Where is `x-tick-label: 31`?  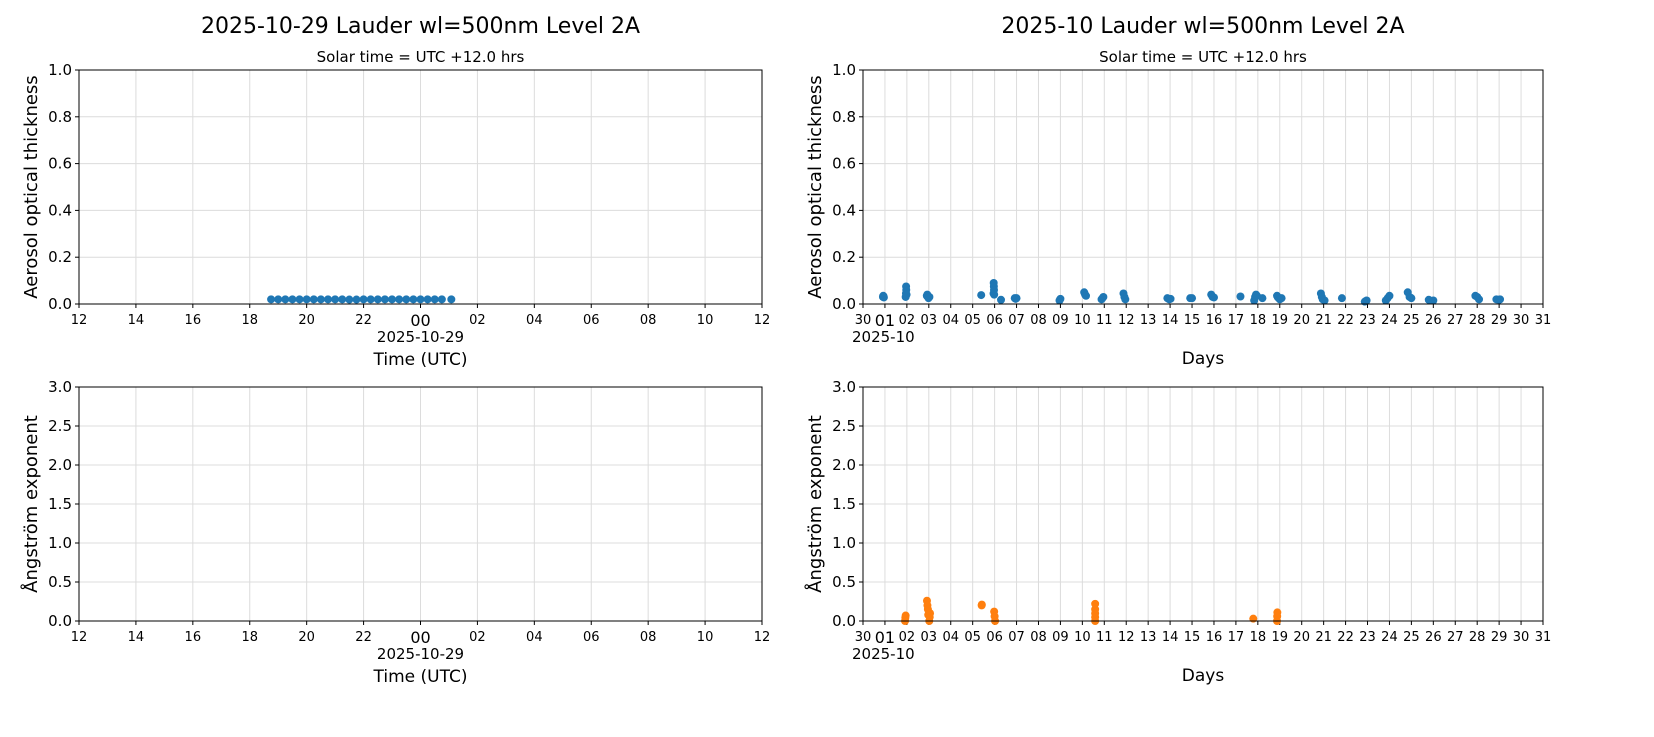 x-tick-label: 31 is located at coordinates (1543, 320).